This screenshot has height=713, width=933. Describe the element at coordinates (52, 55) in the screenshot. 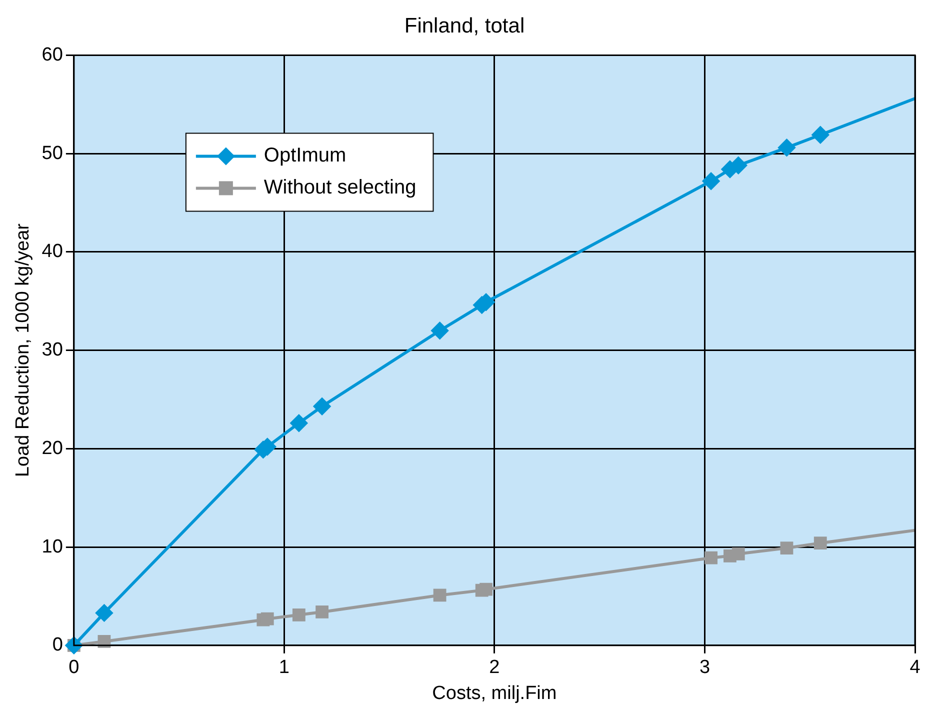

I see `y-tick-label: 60` at that location.